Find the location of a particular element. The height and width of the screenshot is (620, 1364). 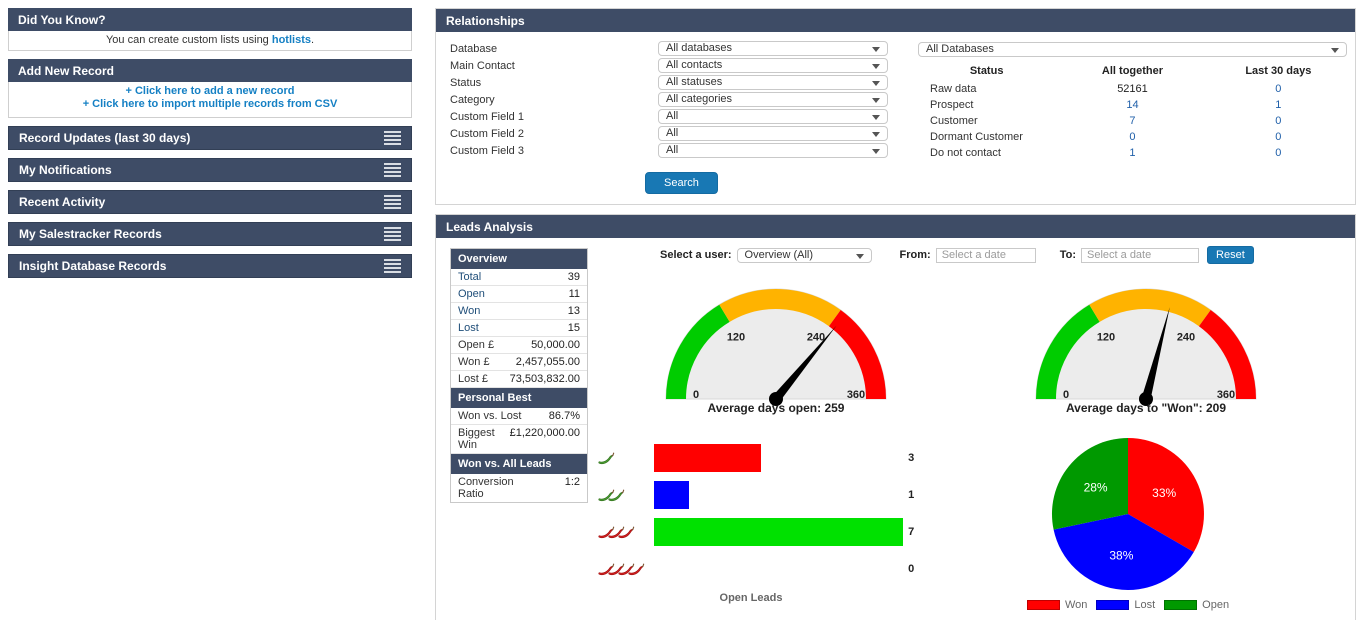

search-button: Search is located at coordinates (681, 183).